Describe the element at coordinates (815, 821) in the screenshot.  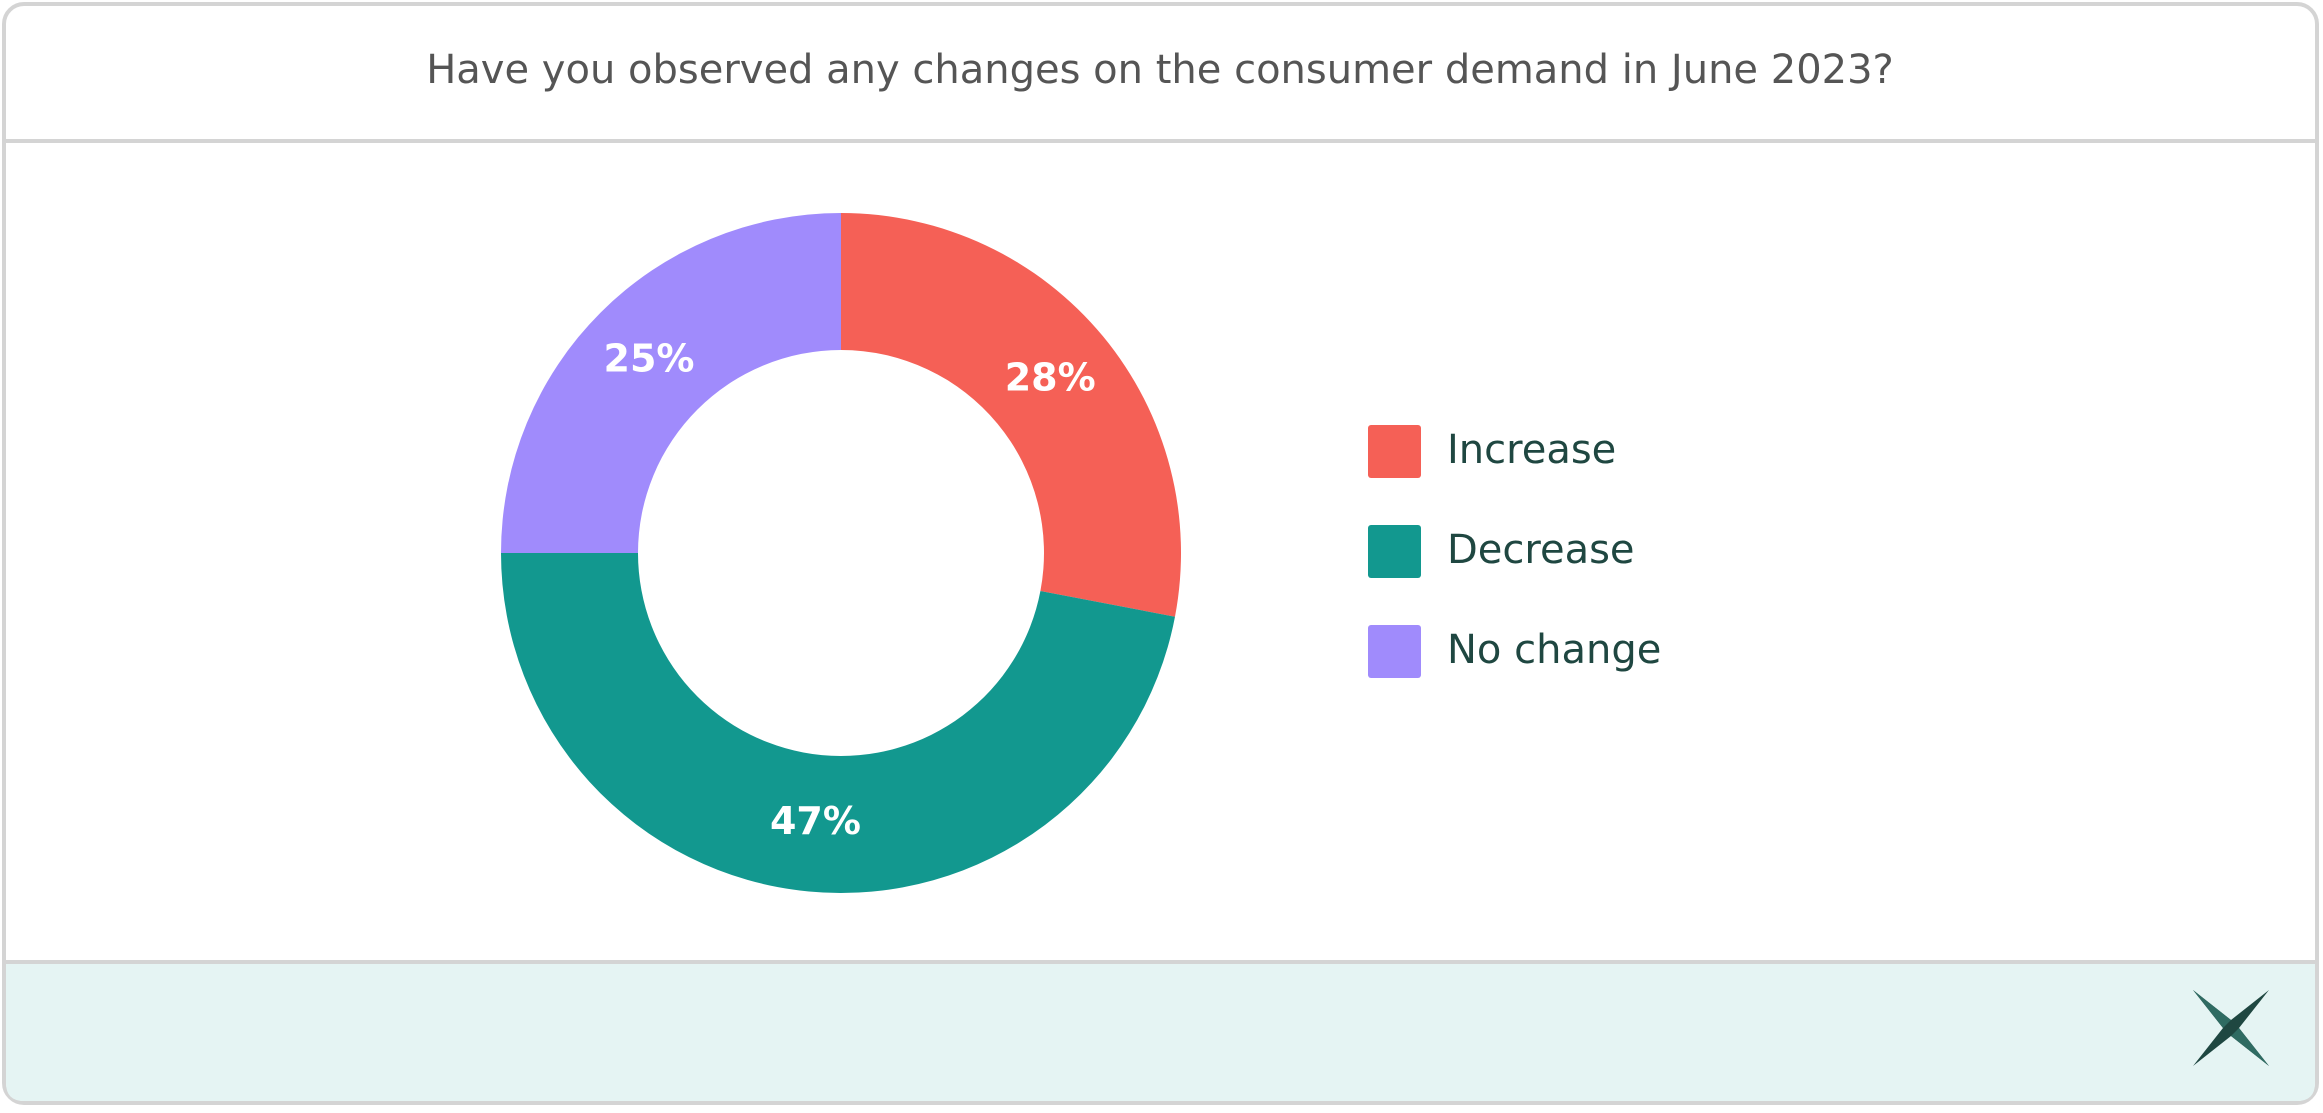
I see `slice-label: 47%` at that location.